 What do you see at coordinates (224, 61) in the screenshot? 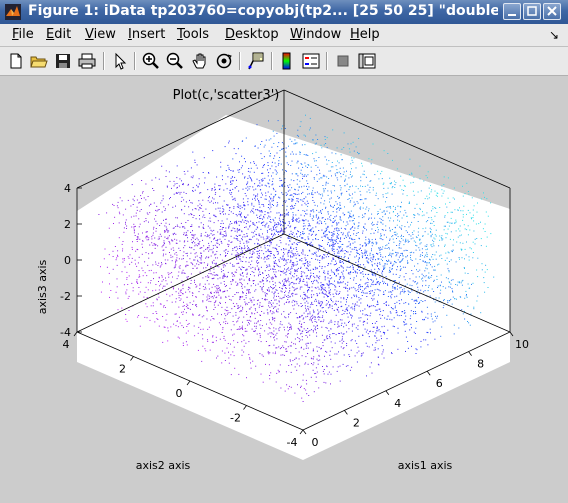
I see `rotate3d-button` at bounding box center [224, 61].